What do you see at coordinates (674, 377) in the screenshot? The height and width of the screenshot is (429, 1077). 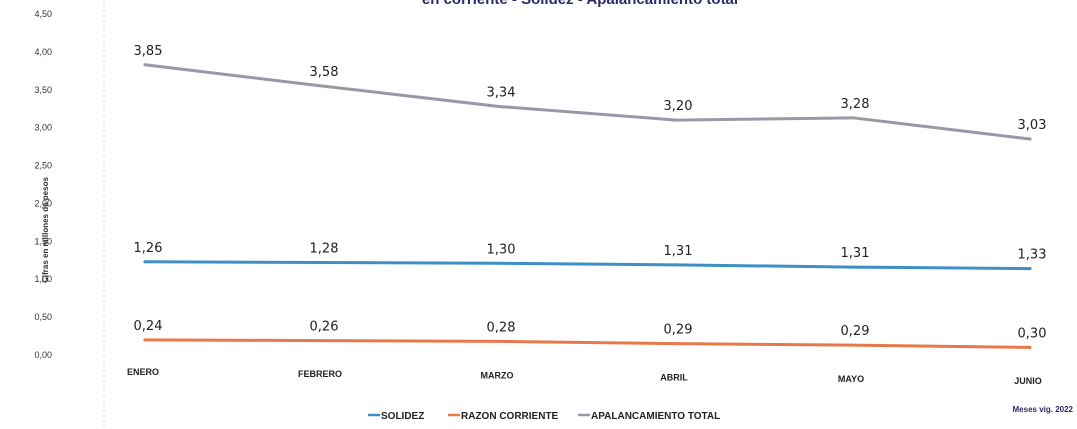 I see `x-tick-label: ABRIL` at bounding box center [674, 377].